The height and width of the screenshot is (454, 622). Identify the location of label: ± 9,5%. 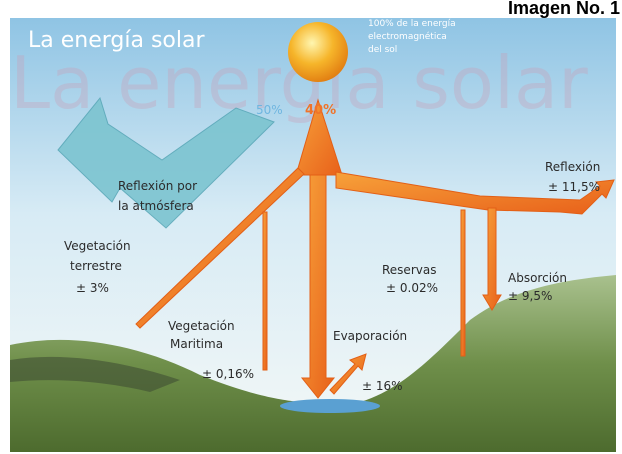
(530, 296).